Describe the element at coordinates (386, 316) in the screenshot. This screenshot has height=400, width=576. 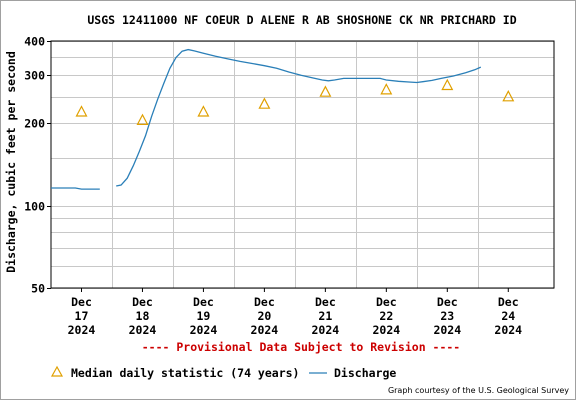
I see `x-tick-label: Dec 22 2024` at that location.